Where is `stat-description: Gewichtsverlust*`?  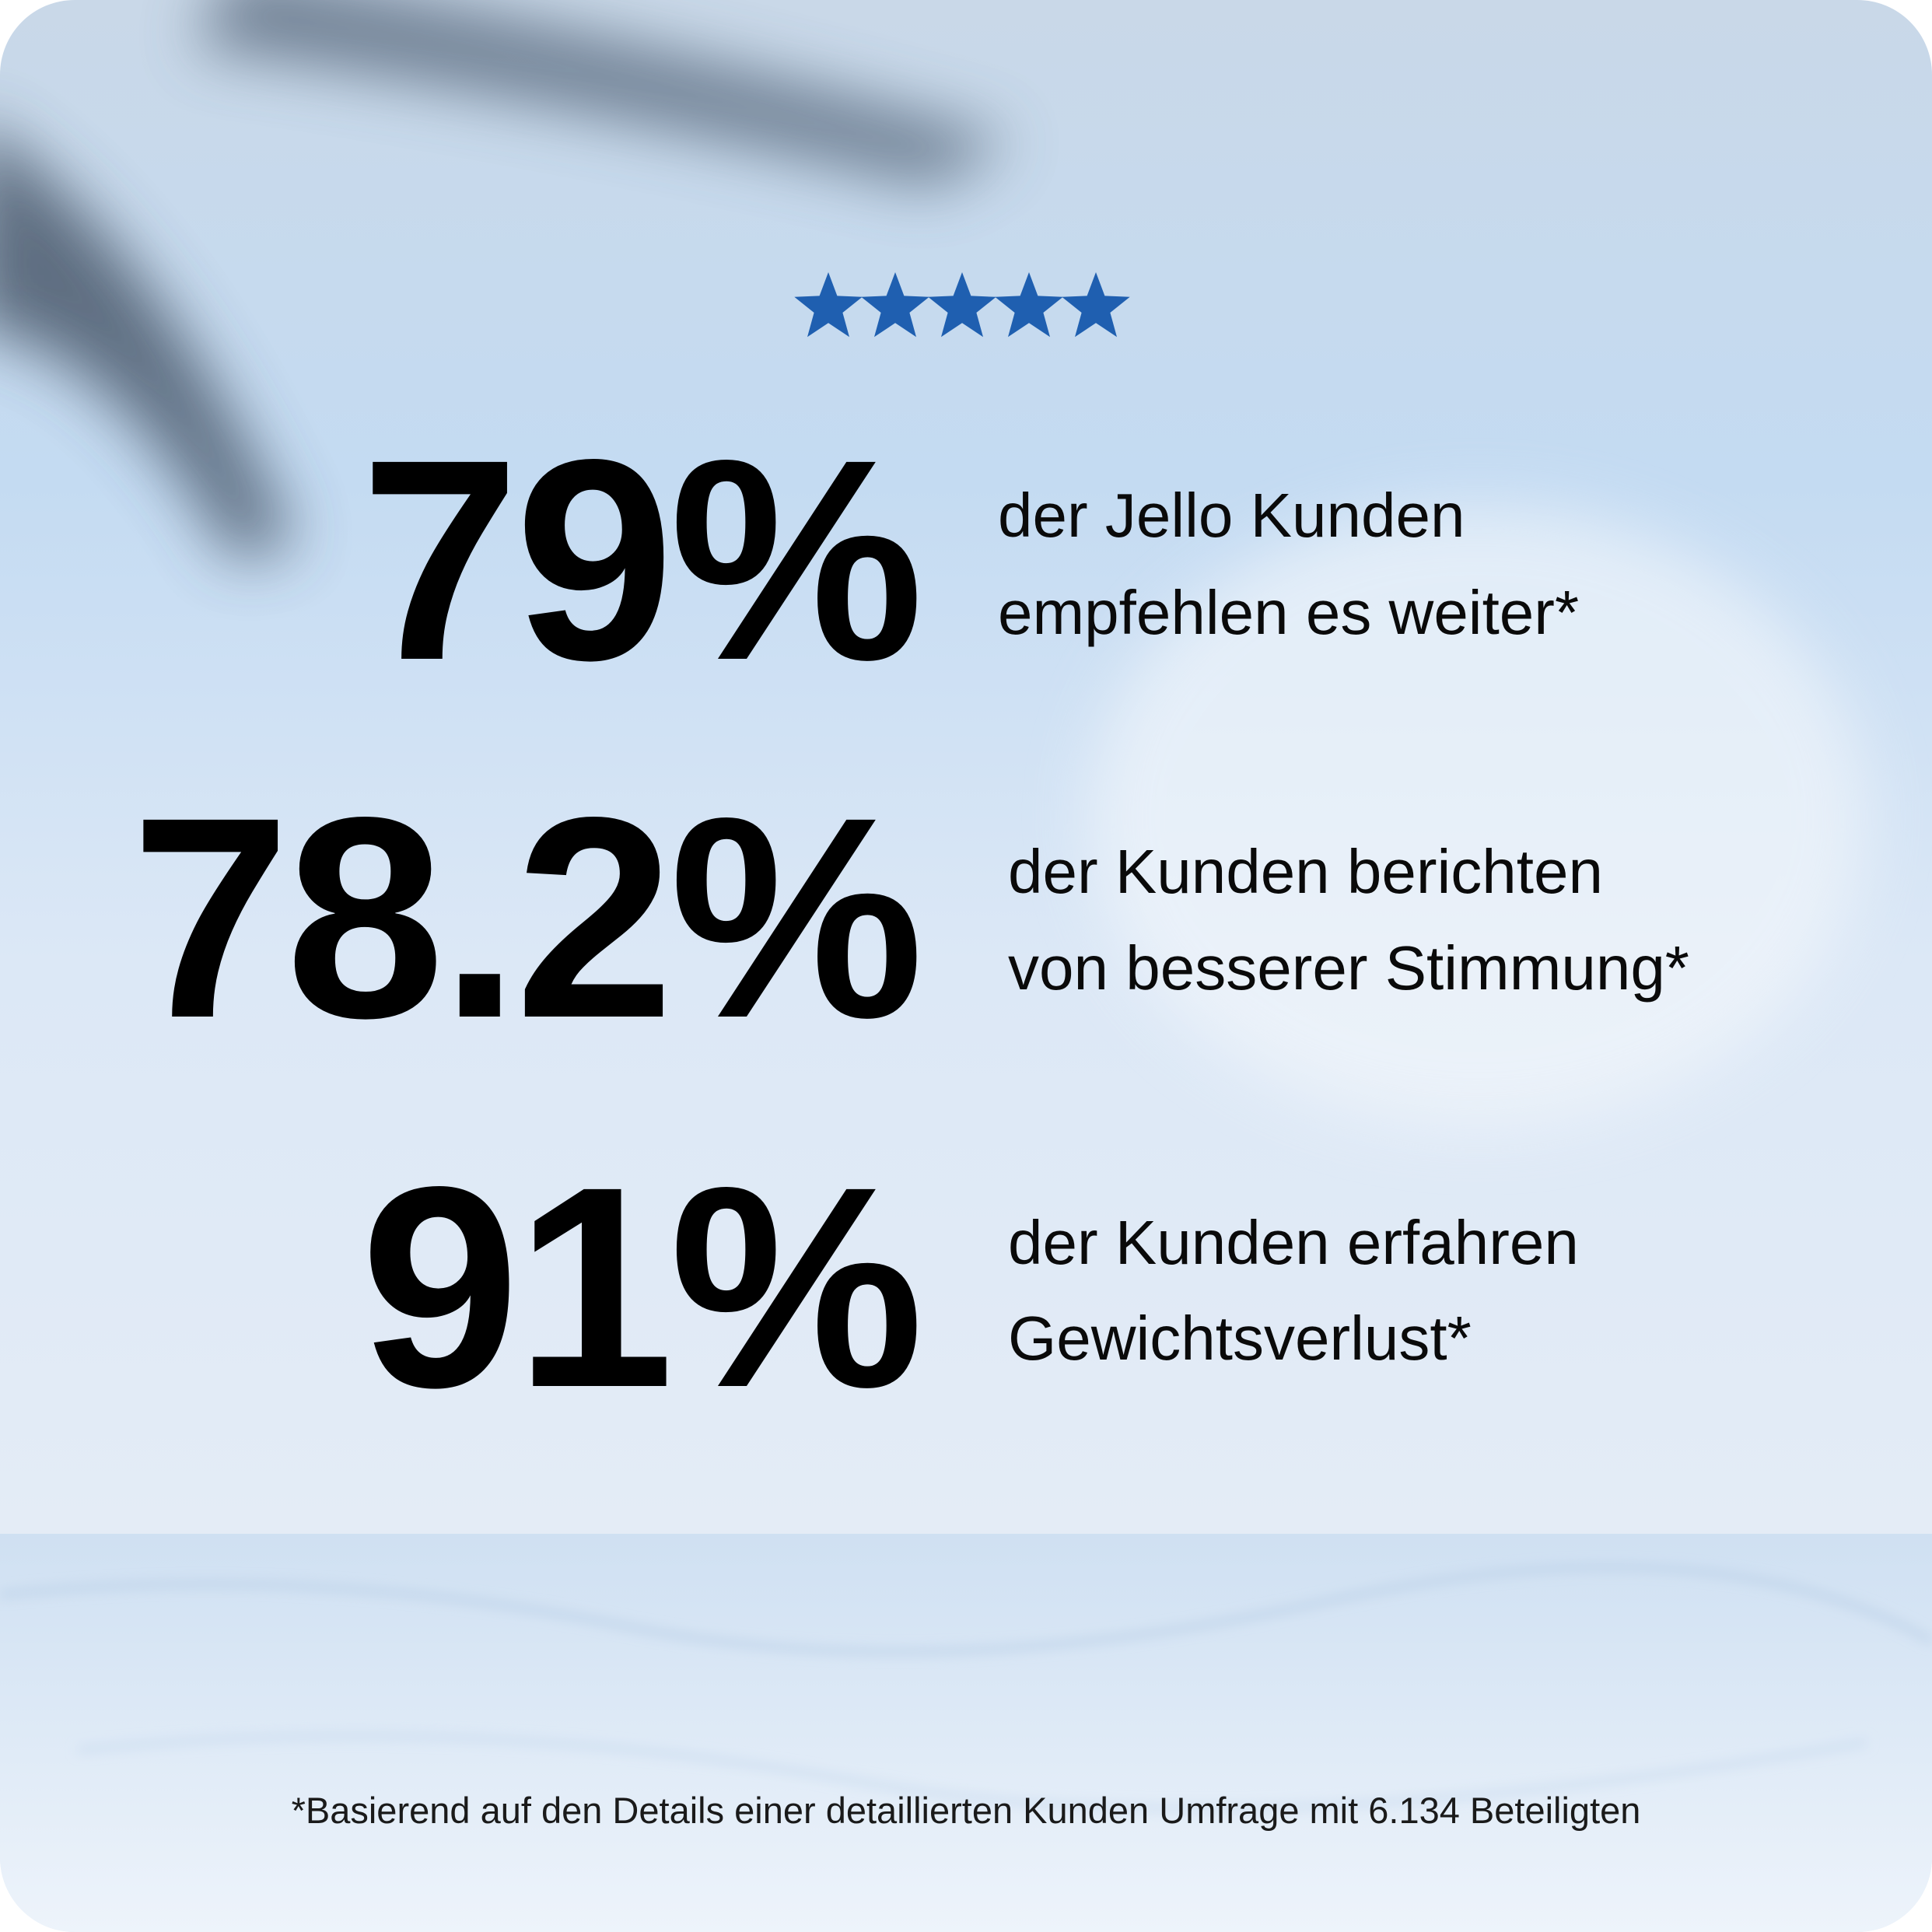
stat-description: Gewichtsverlust* is located at coordinates (1240, 1339).